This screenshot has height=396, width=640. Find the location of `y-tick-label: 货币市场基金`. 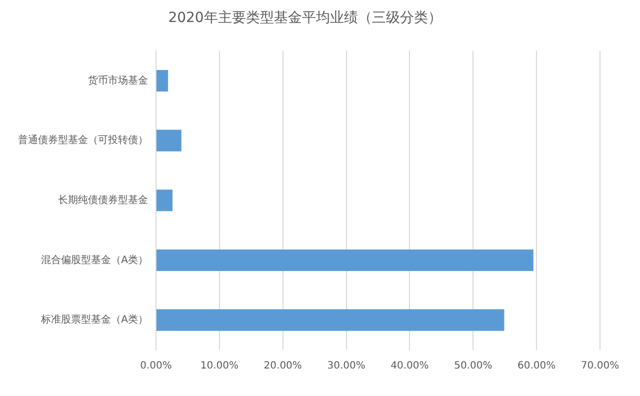

y-tick-label: 货币市场基金 is located at coordinates (118, 80).